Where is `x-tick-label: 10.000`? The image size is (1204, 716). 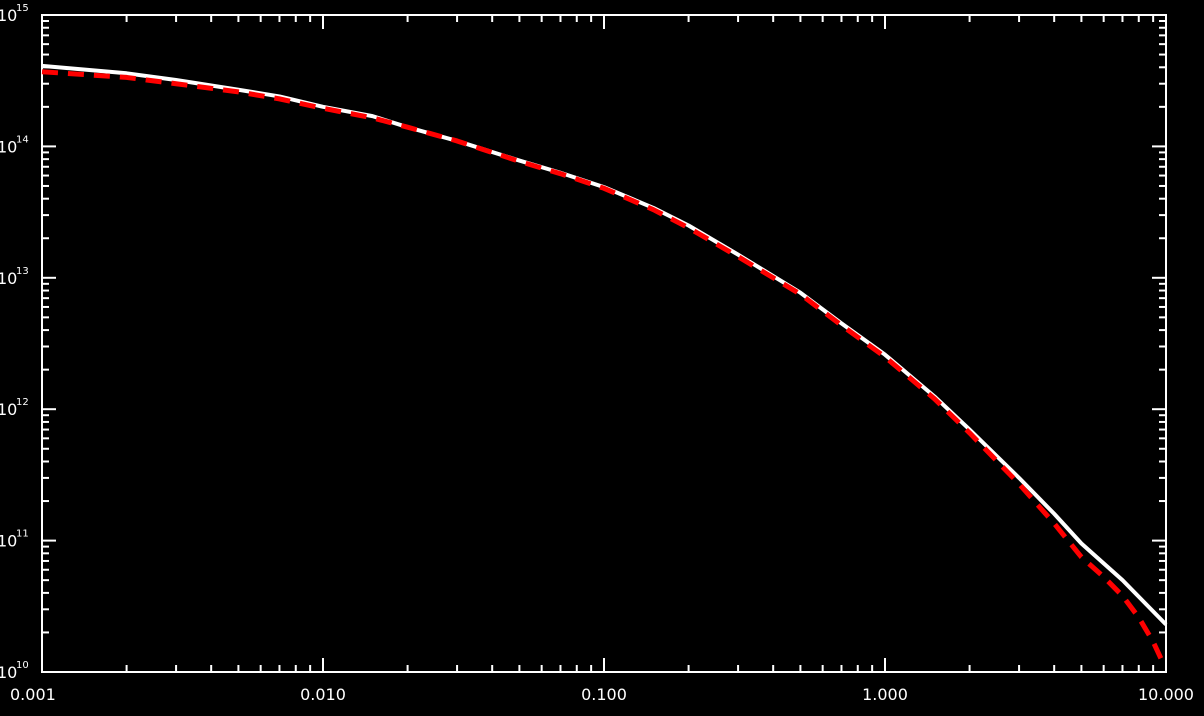
x-tick-label: 10.000 is located at coordinates (1166, 694).